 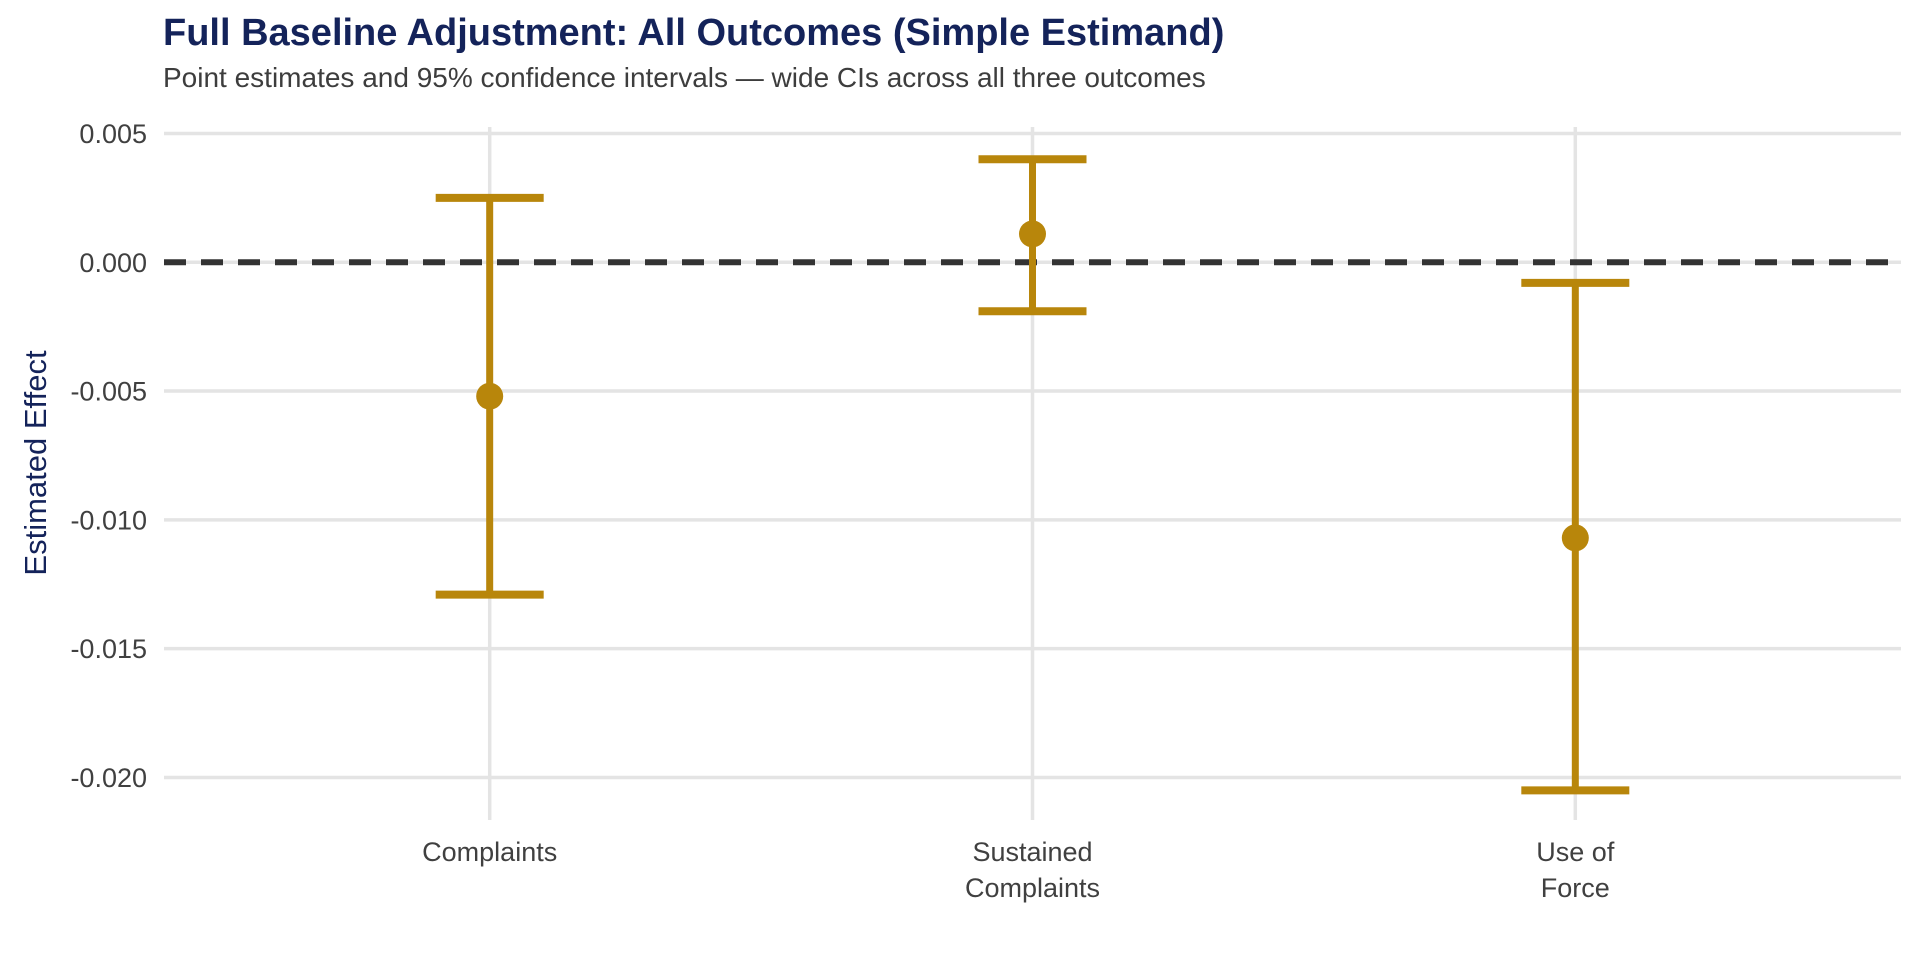 What do you see at coordinates (108, 392) in the screenshot?
I see `y-tick-label: -0.005` at bounding box center [108, 392].